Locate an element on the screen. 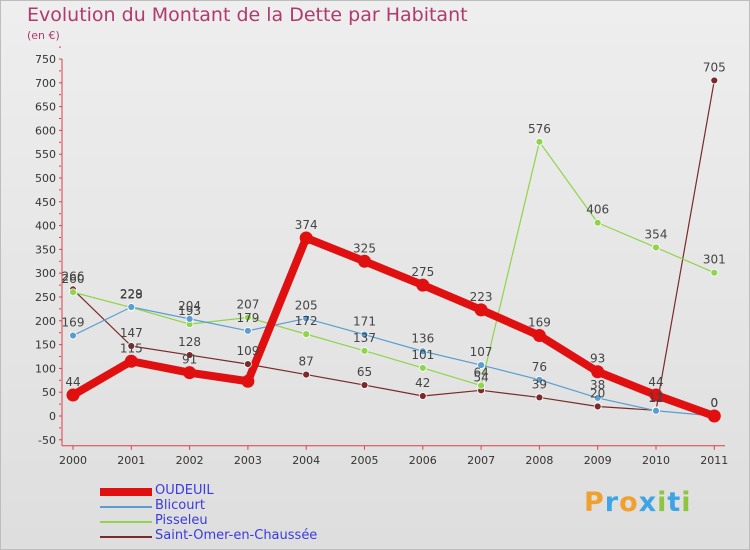 The width and height of the screenshot is (750, 550). proxiti-logo: Proxiti is located at coordinates (638, 502).